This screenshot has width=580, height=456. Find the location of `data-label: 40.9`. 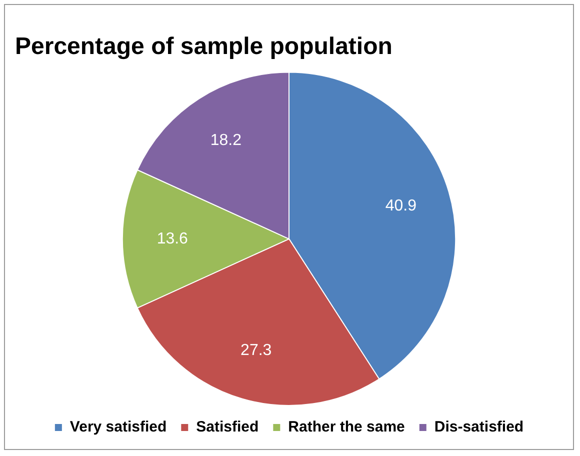

data-label: 40.9 is located at coordinates (401, 205).